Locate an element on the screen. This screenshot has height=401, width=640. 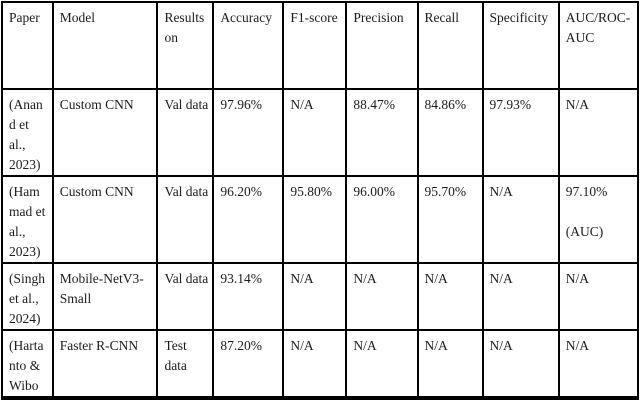
cell-f1-score: 95.80% is located at coordinates (315, 219).